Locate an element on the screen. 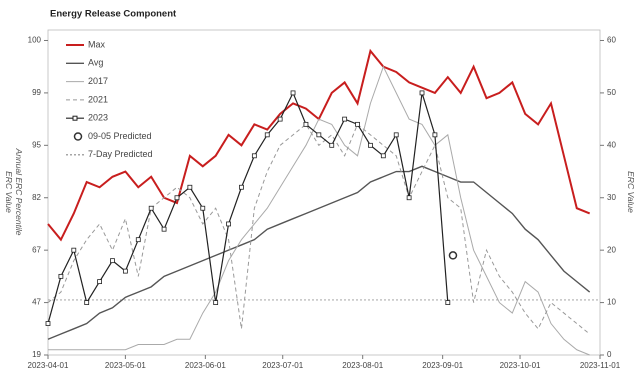 This screenshot has width=639, height=375. x-tick-label: 2023-11-01 is located at coordinates (600, 365).